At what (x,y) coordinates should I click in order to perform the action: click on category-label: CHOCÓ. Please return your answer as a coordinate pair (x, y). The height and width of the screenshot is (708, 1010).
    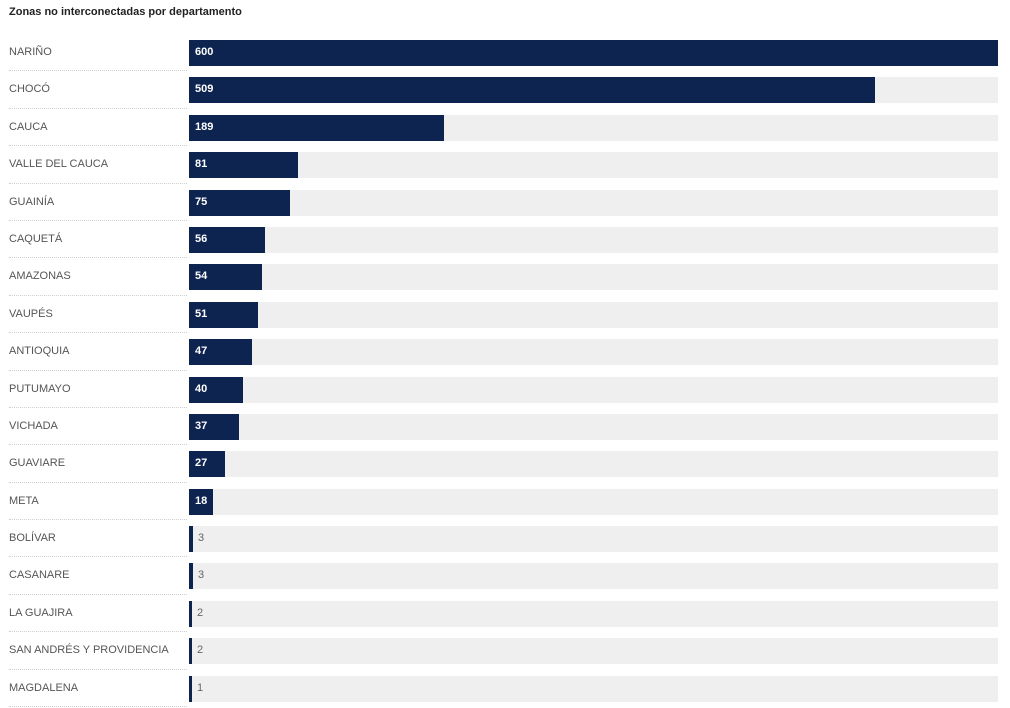
    Looking at the image, I should click on (98, 90).